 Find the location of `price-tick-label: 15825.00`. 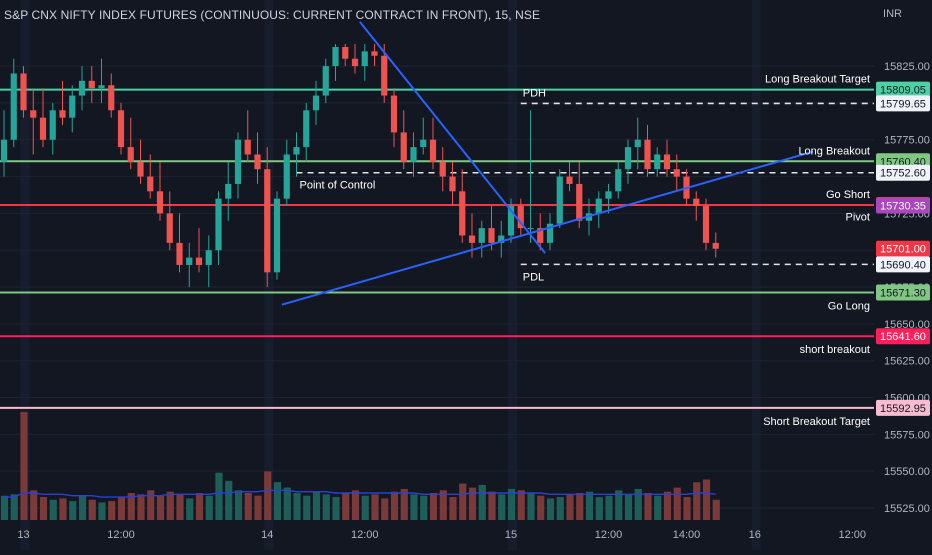

price-tick-label: 15825.00 is located at coordinates (907, 67).